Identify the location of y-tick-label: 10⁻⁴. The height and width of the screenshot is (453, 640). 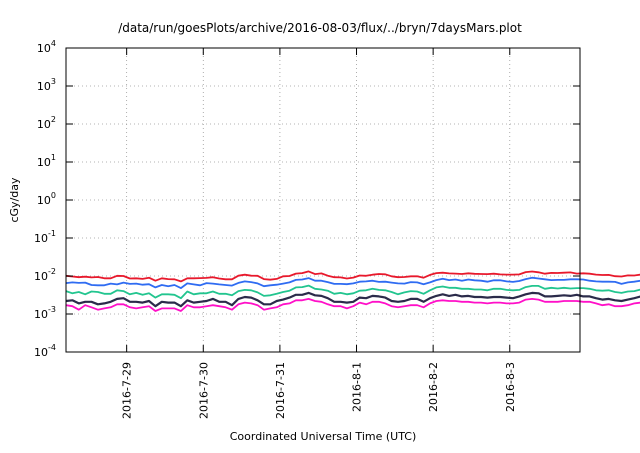
(45, 351).